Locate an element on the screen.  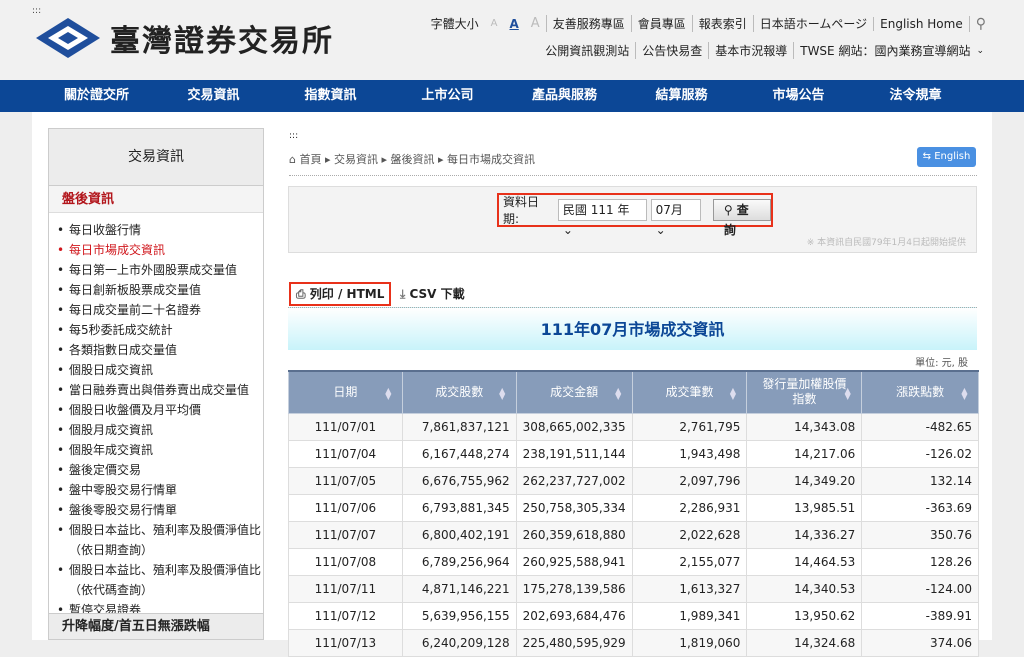
sidebar-item: 個股年成交資訊 is located at coordinates (160, 450).